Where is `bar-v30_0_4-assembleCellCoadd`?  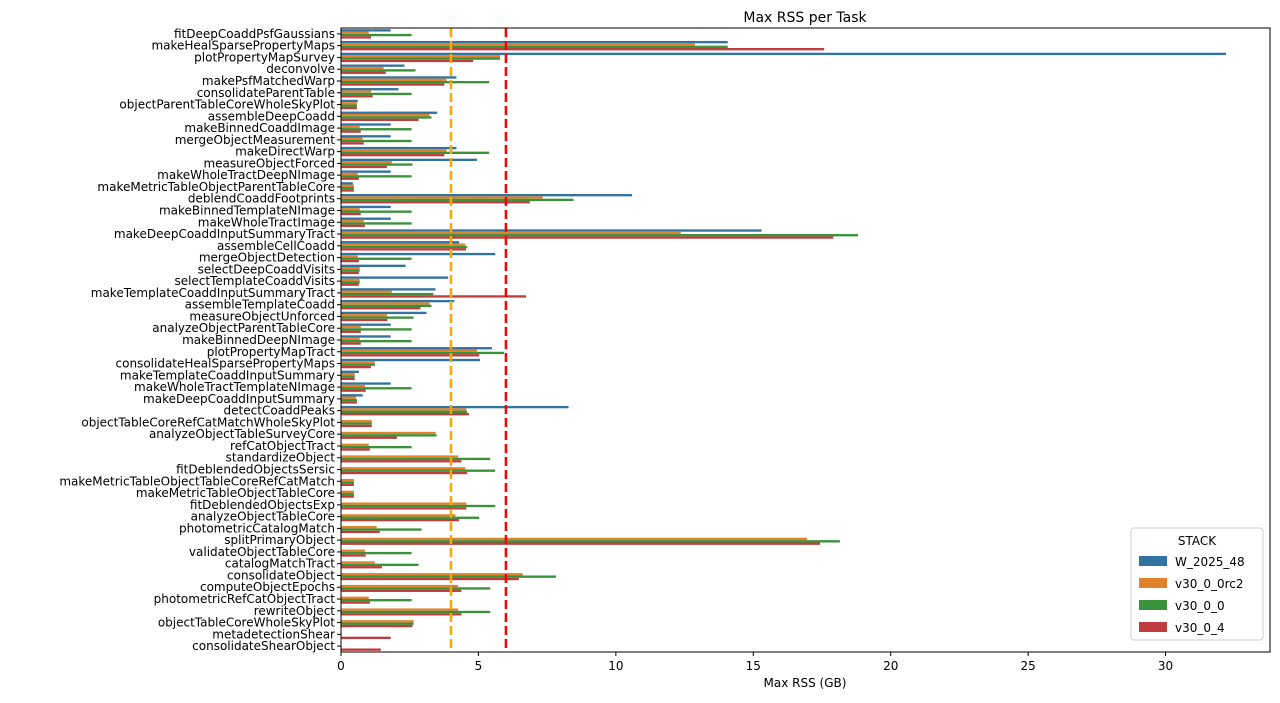
bar-v30_0_4-assembleCellCoadd is located at coordinates (404, 249).